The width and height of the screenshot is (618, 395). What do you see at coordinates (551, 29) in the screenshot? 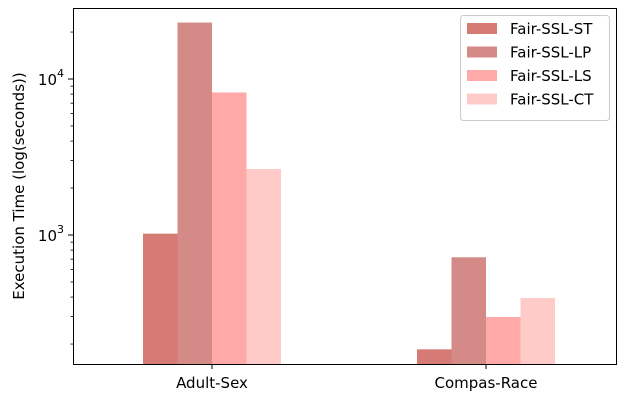
I see `legend-label: Fair-SSL-ST` at bounding box center [551, 29].